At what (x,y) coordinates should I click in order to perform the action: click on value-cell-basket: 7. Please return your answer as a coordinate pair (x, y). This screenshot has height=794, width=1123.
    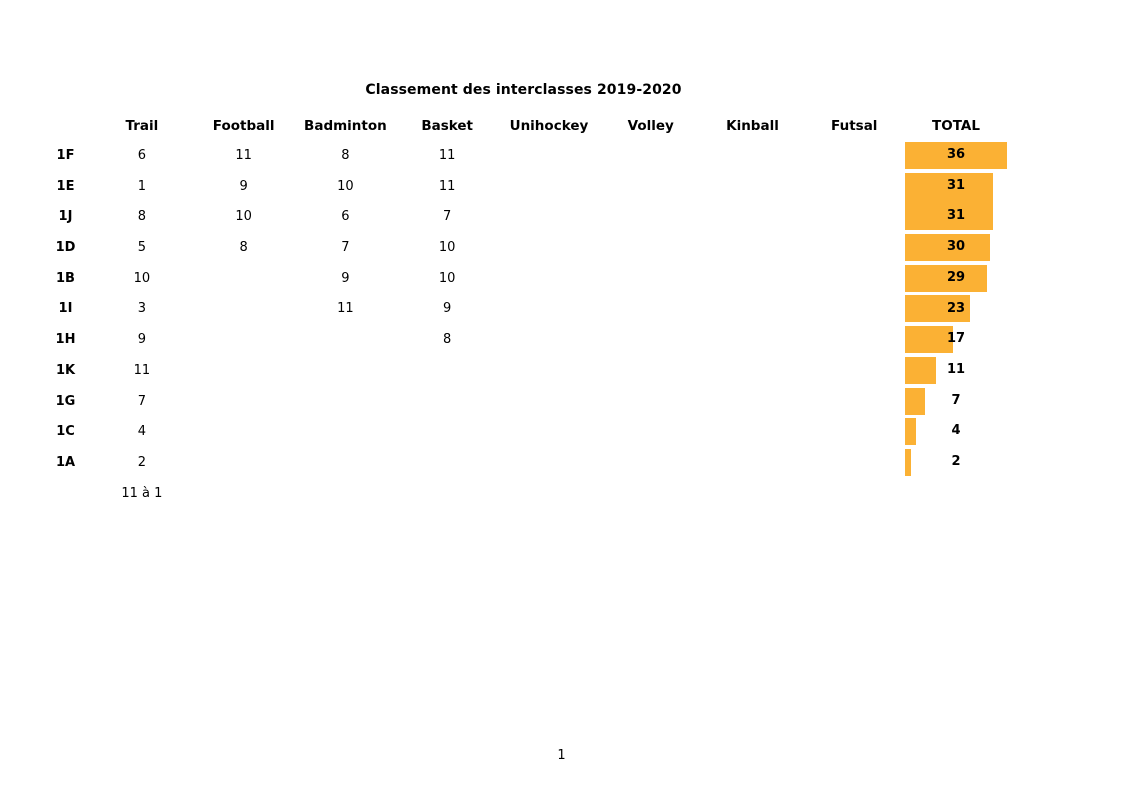
    Looking at the image, I should click on (447, 217).